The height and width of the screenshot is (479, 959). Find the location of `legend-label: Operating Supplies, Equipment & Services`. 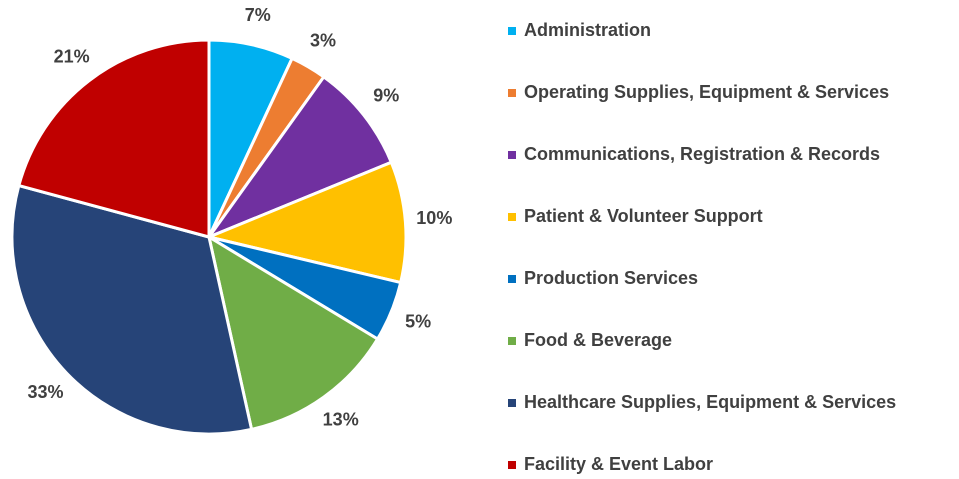

legend-label: Operating Supplies, Equipment & Services is located at coordinates (706, 92).